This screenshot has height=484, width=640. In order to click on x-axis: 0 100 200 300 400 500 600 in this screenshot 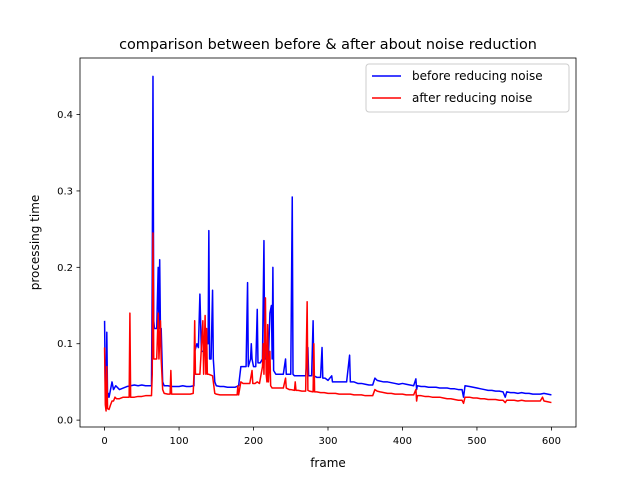, I will do `click(331, 437)`.